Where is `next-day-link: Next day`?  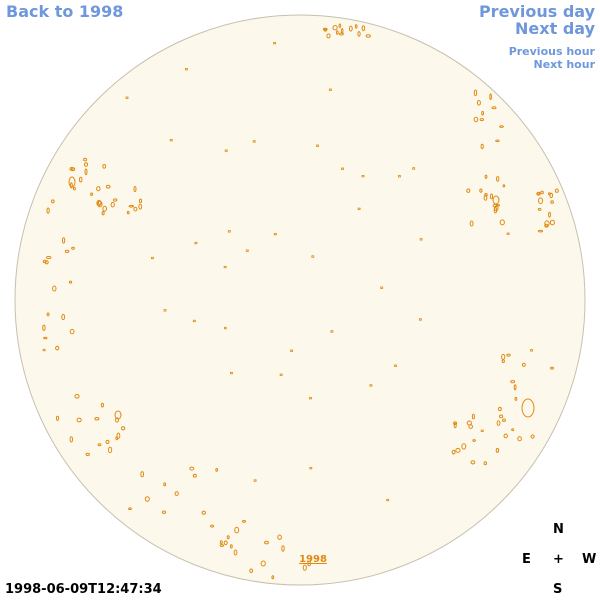
next-day-link: Next day is located at coordinates (555, 28).